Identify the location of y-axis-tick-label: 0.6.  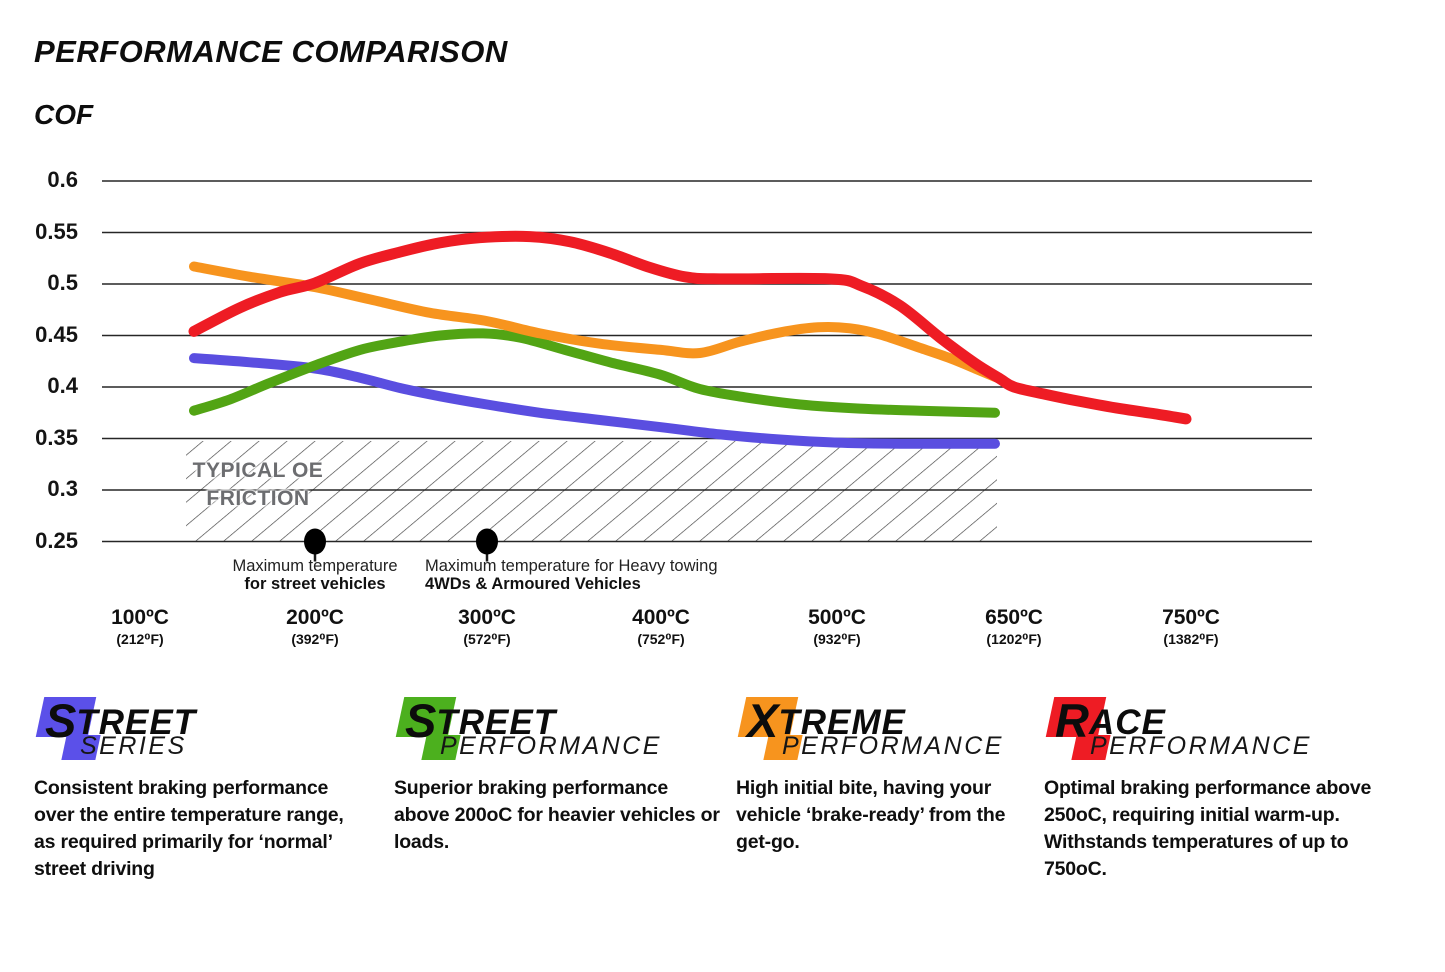
(62, 179).